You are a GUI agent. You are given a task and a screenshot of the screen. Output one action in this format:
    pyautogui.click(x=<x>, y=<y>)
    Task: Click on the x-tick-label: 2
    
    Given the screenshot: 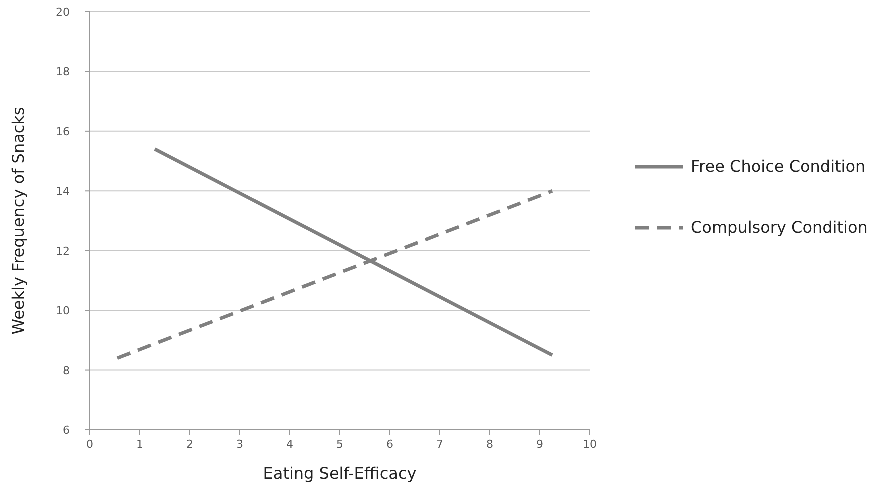 What is the action you would take?
    pyautogui.click(x=190, y=444)
    